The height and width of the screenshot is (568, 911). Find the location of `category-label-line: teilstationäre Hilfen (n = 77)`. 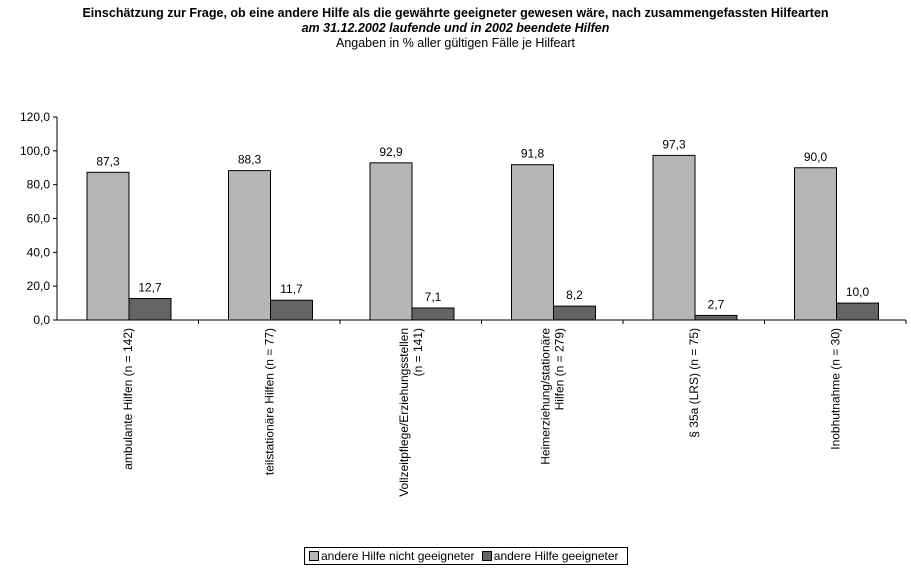

category-label-line: teilstationäre Hilfen (n = 77) is located at coordinates (269, 401).